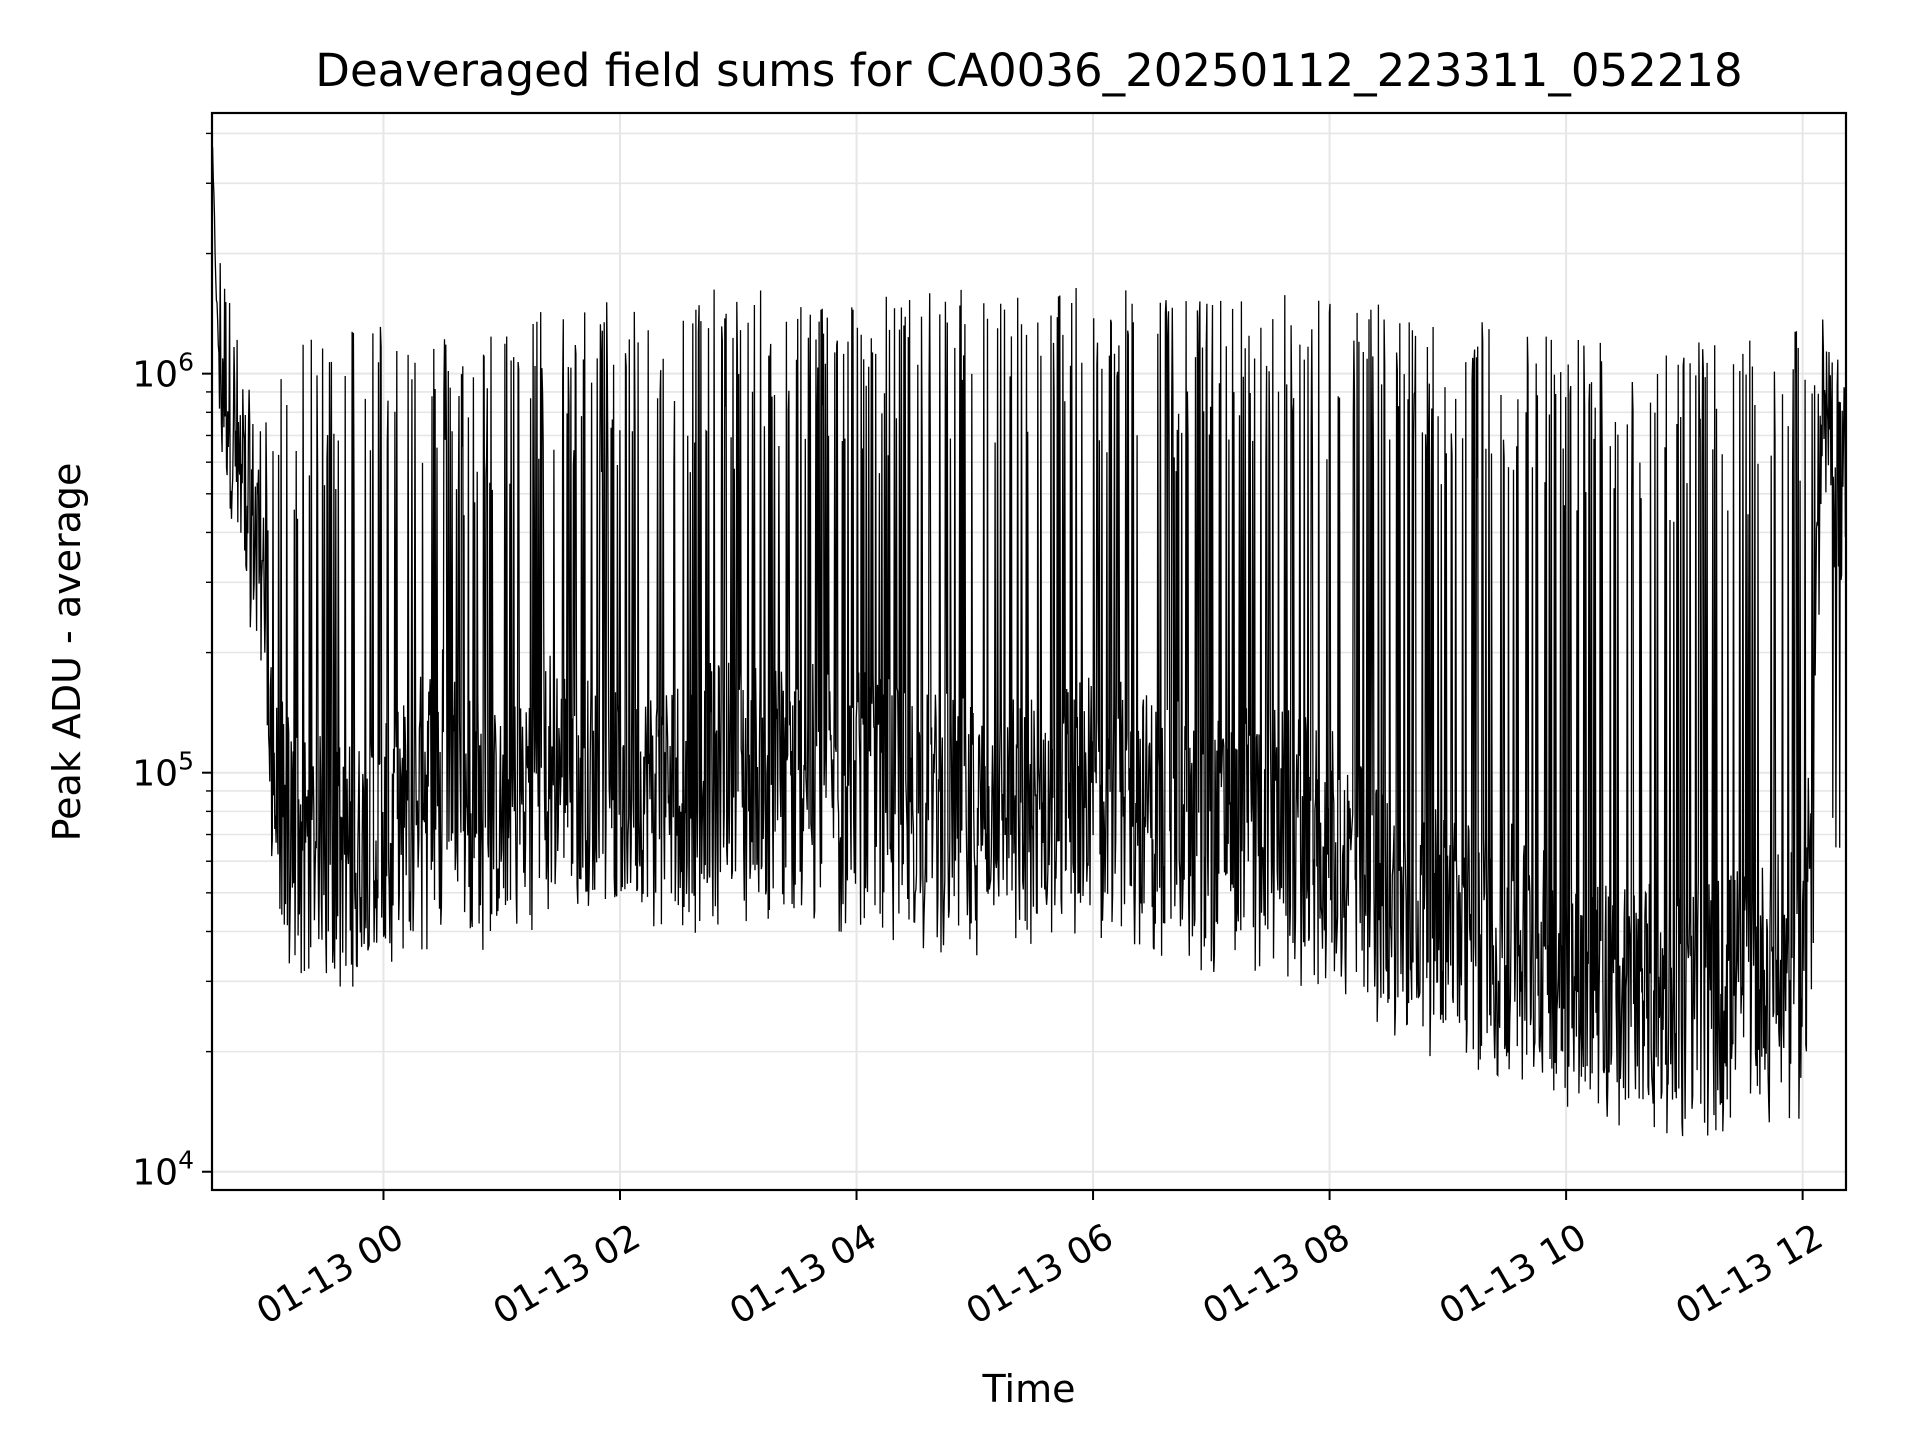  Describe the element at coordinates (186, 1160) in the screenshot. I see `y-tick-exponent: 4` at that location.